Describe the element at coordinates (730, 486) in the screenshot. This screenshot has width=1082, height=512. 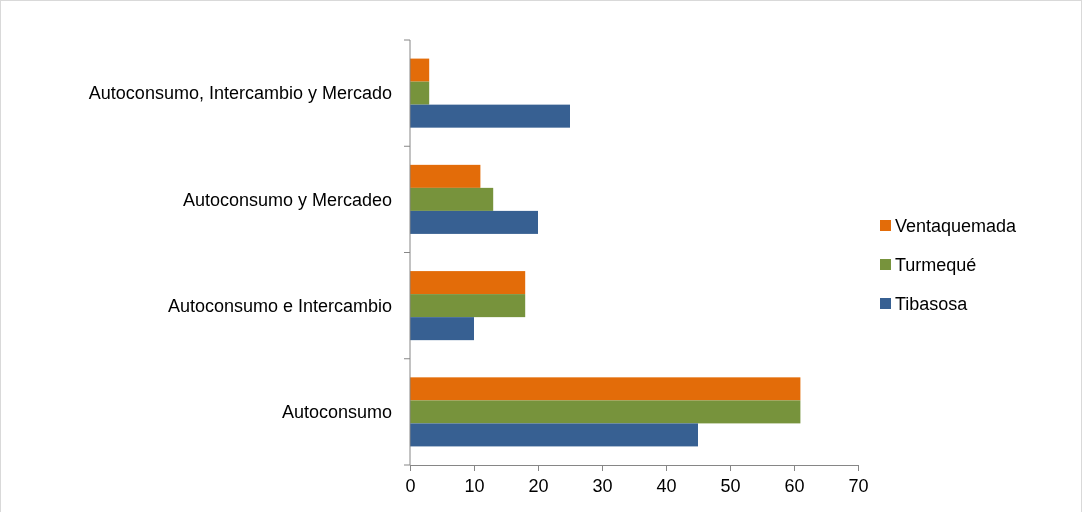
I see `x-tick-label: 50` at that location.